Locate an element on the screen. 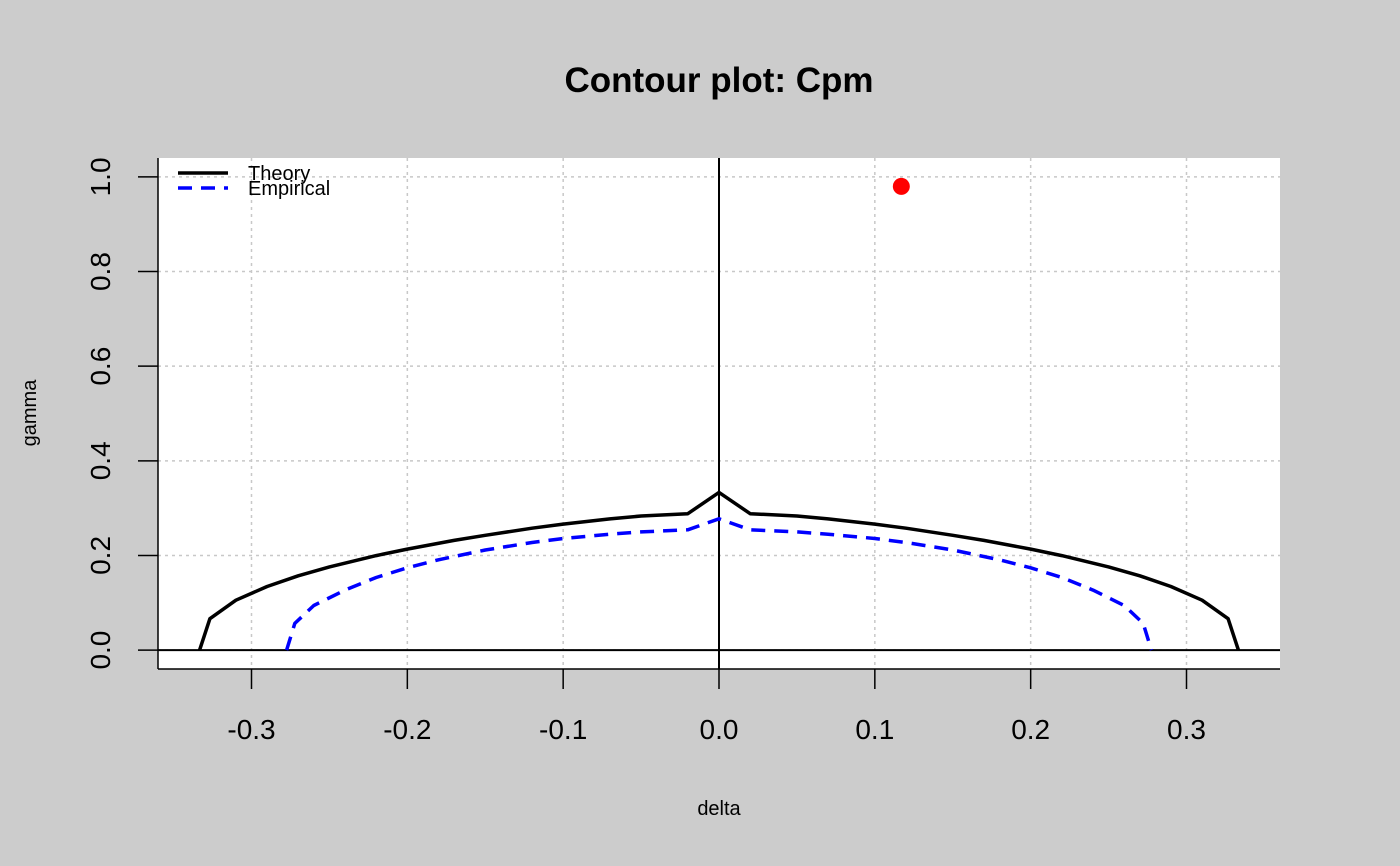 The image size is (1400, 866). x-tick-label: -0.1 is located at coordinates (563, 729).